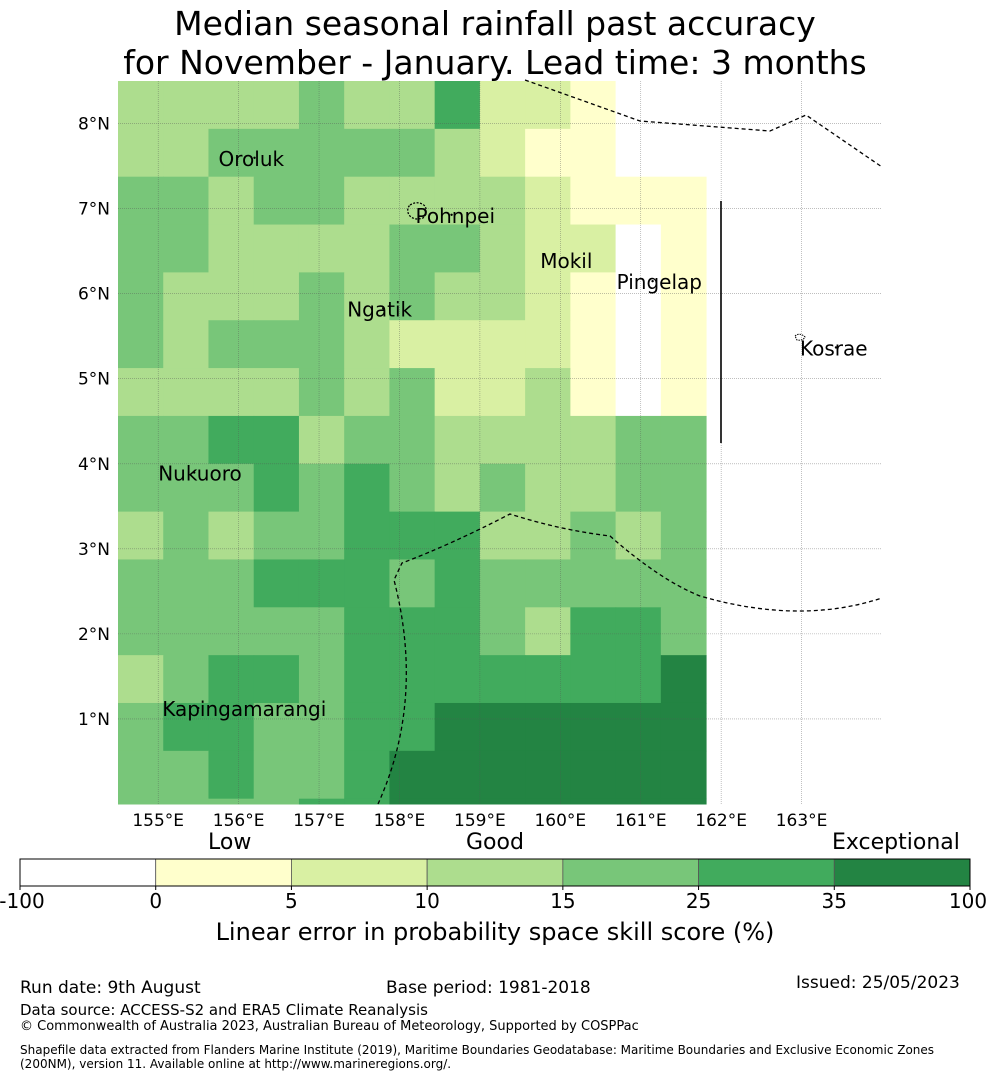 The image size is (990, 1080). I want to click on lon-tick-label: 161°E, so click(641, 821).